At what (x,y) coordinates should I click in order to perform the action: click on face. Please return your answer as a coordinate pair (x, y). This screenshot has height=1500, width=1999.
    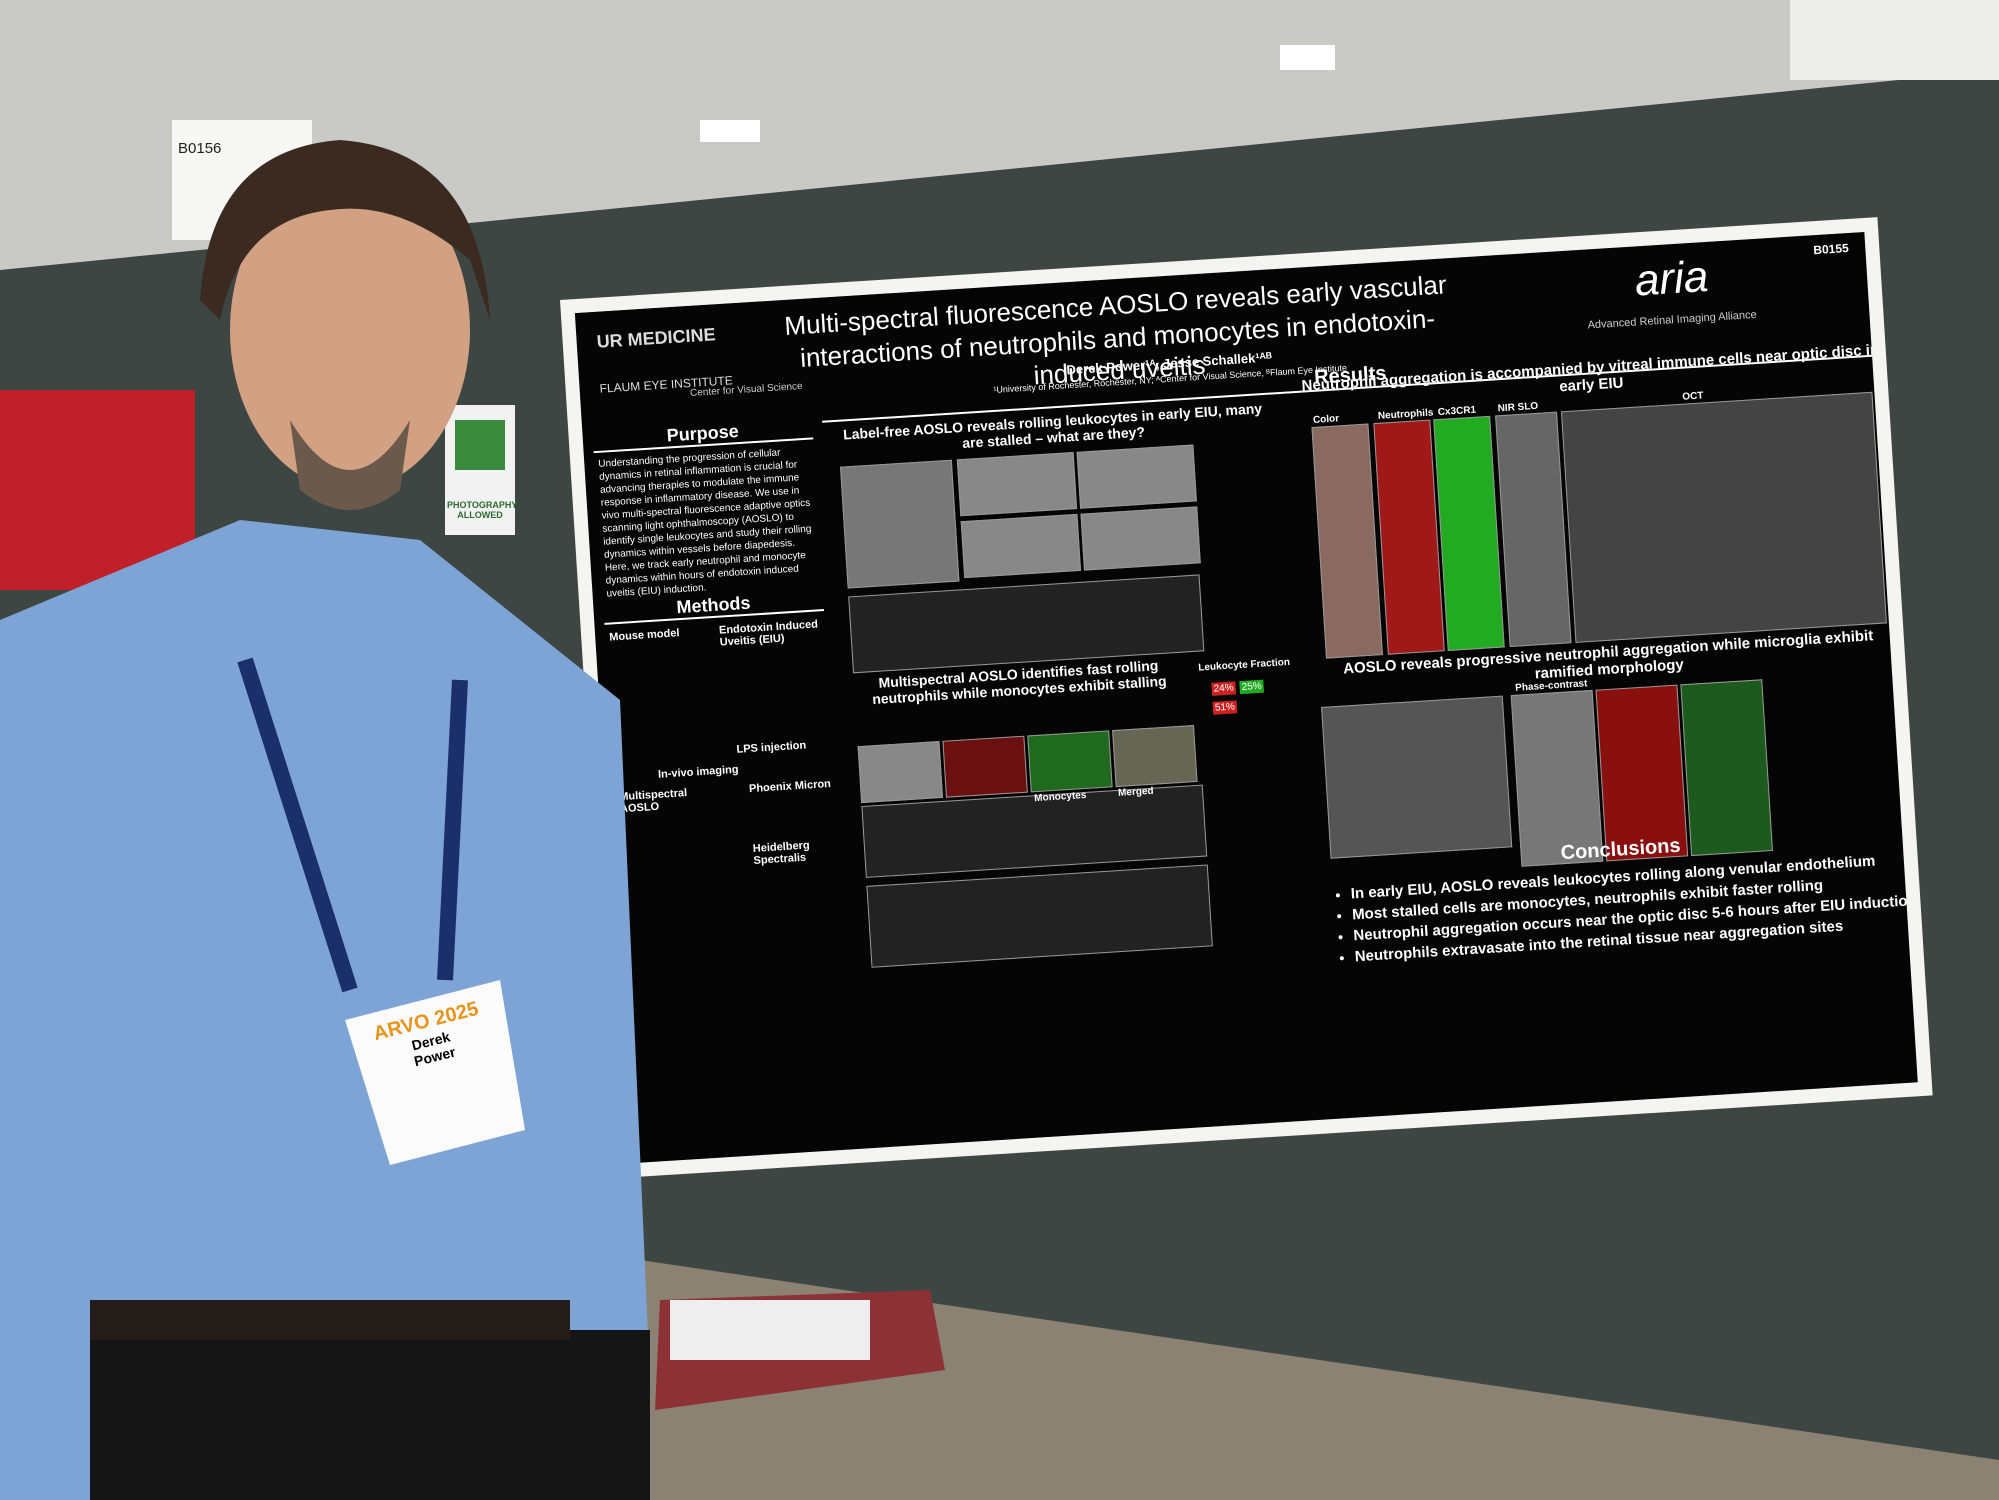
    Looking at the image, I should click on (350, 330).